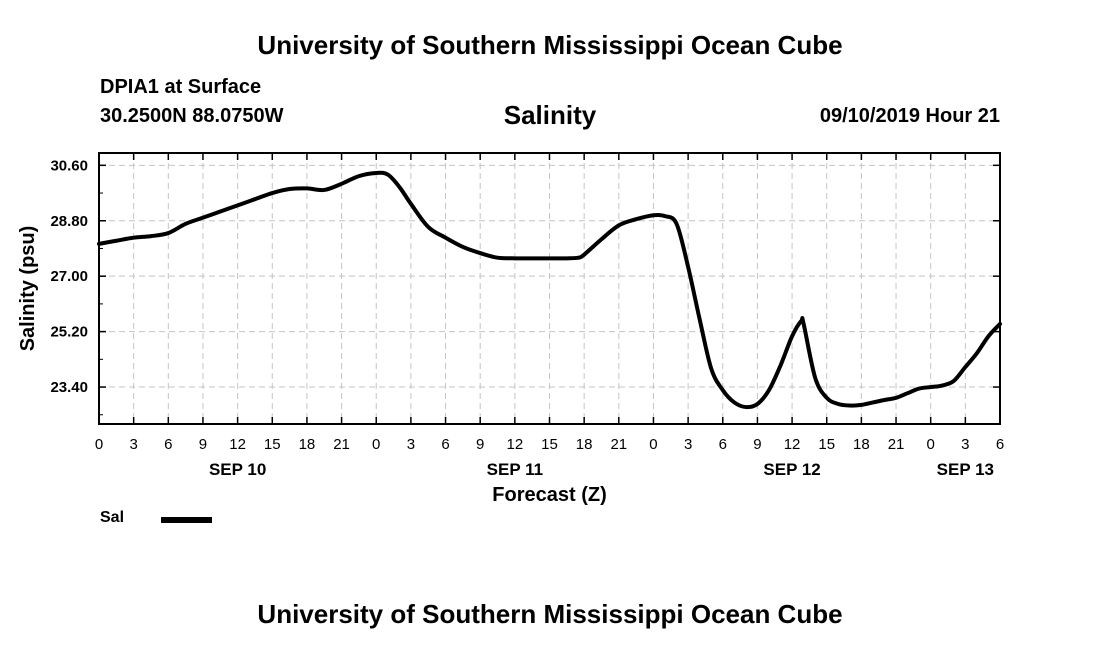  I want to click on x-axis-label: Forecast (Z), so click(549, 495).